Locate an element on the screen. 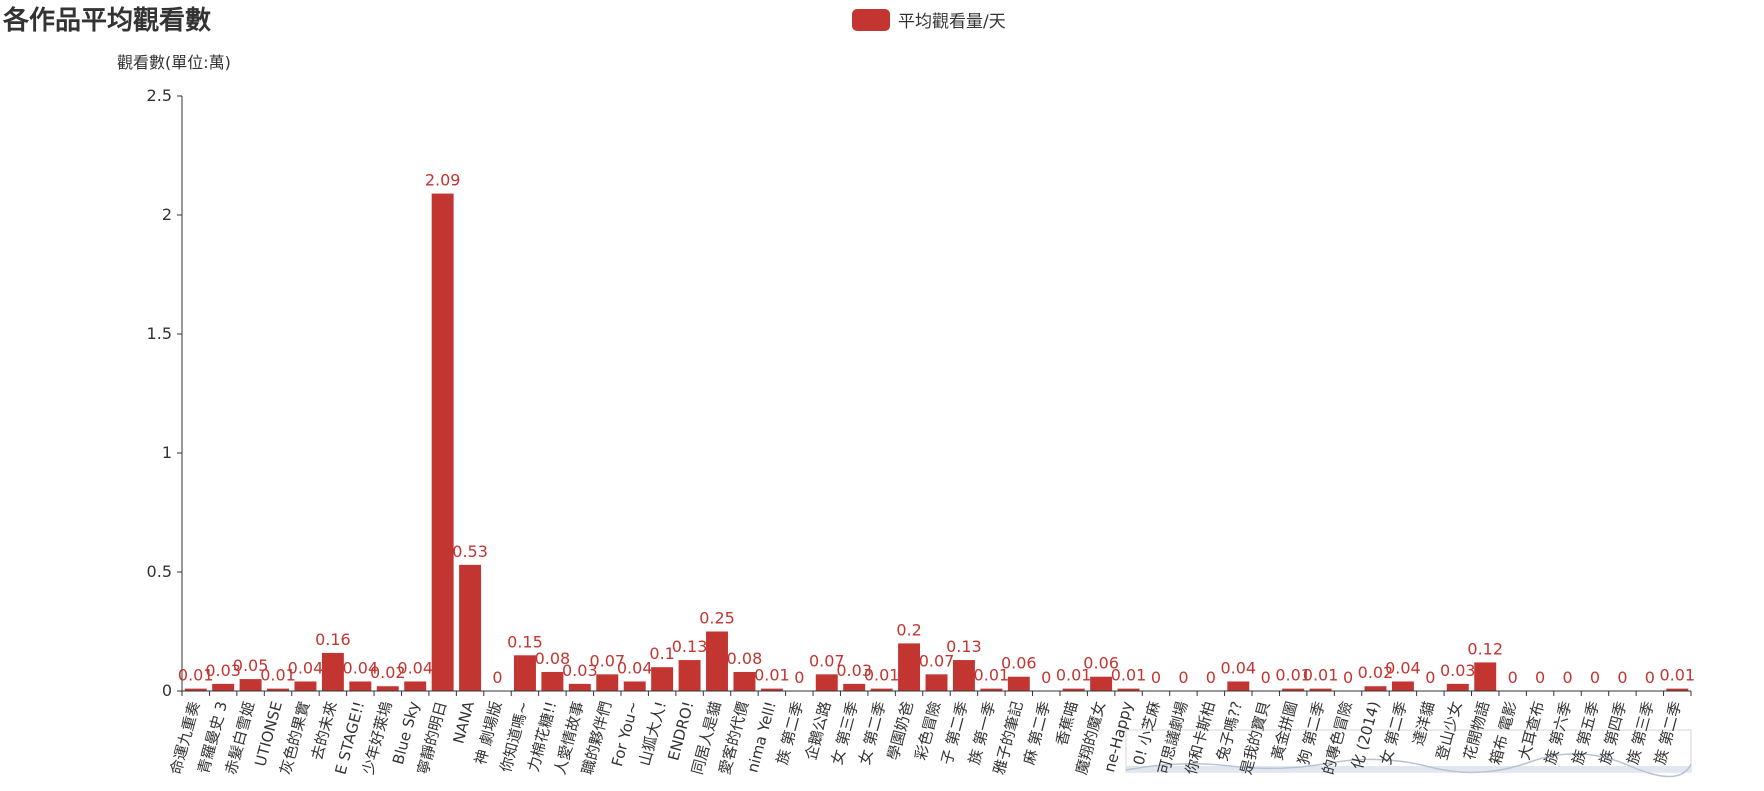 This screenshot has width=1764, height=791. x-tick-label: NANA is located at coordinates (463, 722).